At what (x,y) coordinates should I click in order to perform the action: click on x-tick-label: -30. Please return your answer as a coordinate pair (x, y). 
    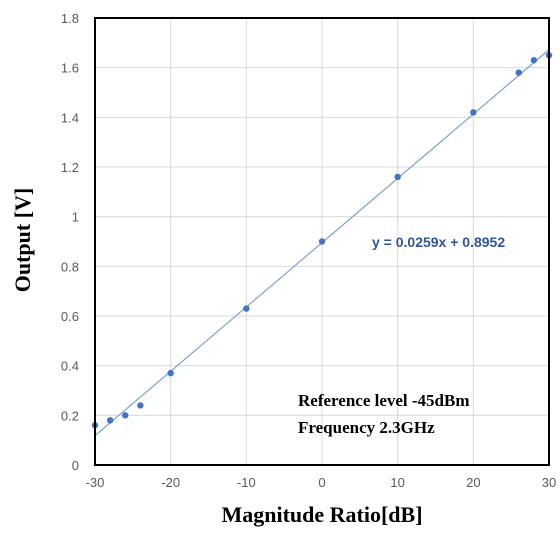
    Looking at the image, I should click on (95, 482).